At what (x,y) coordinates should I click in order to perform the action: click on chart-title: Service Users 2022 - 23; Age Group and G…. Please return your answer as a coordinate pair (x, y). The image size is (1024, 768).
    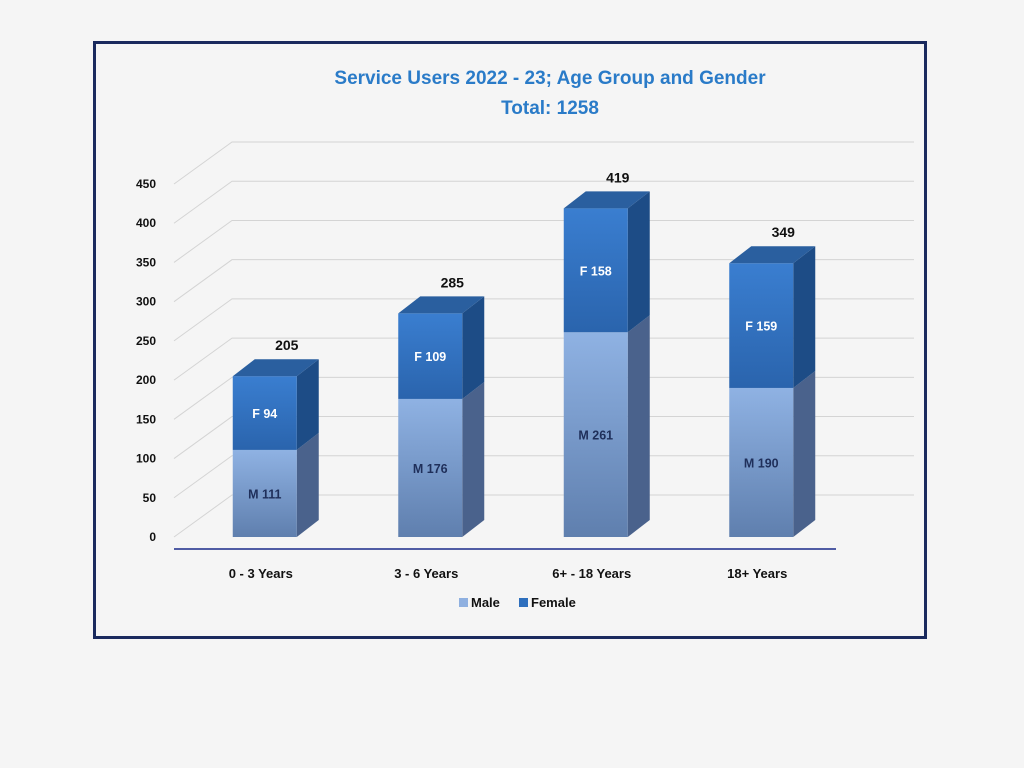
    Looking at the image, I should click on (550, 78).